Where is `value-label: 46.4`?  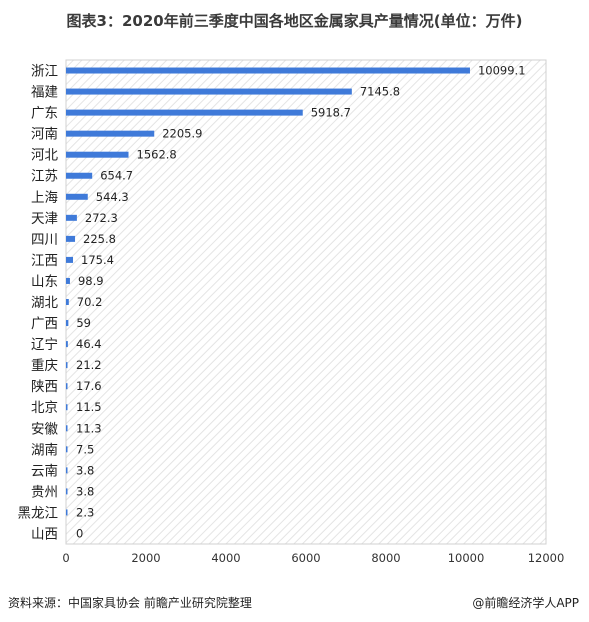 value-label: 46.4 is located at coordinates (89, 344).